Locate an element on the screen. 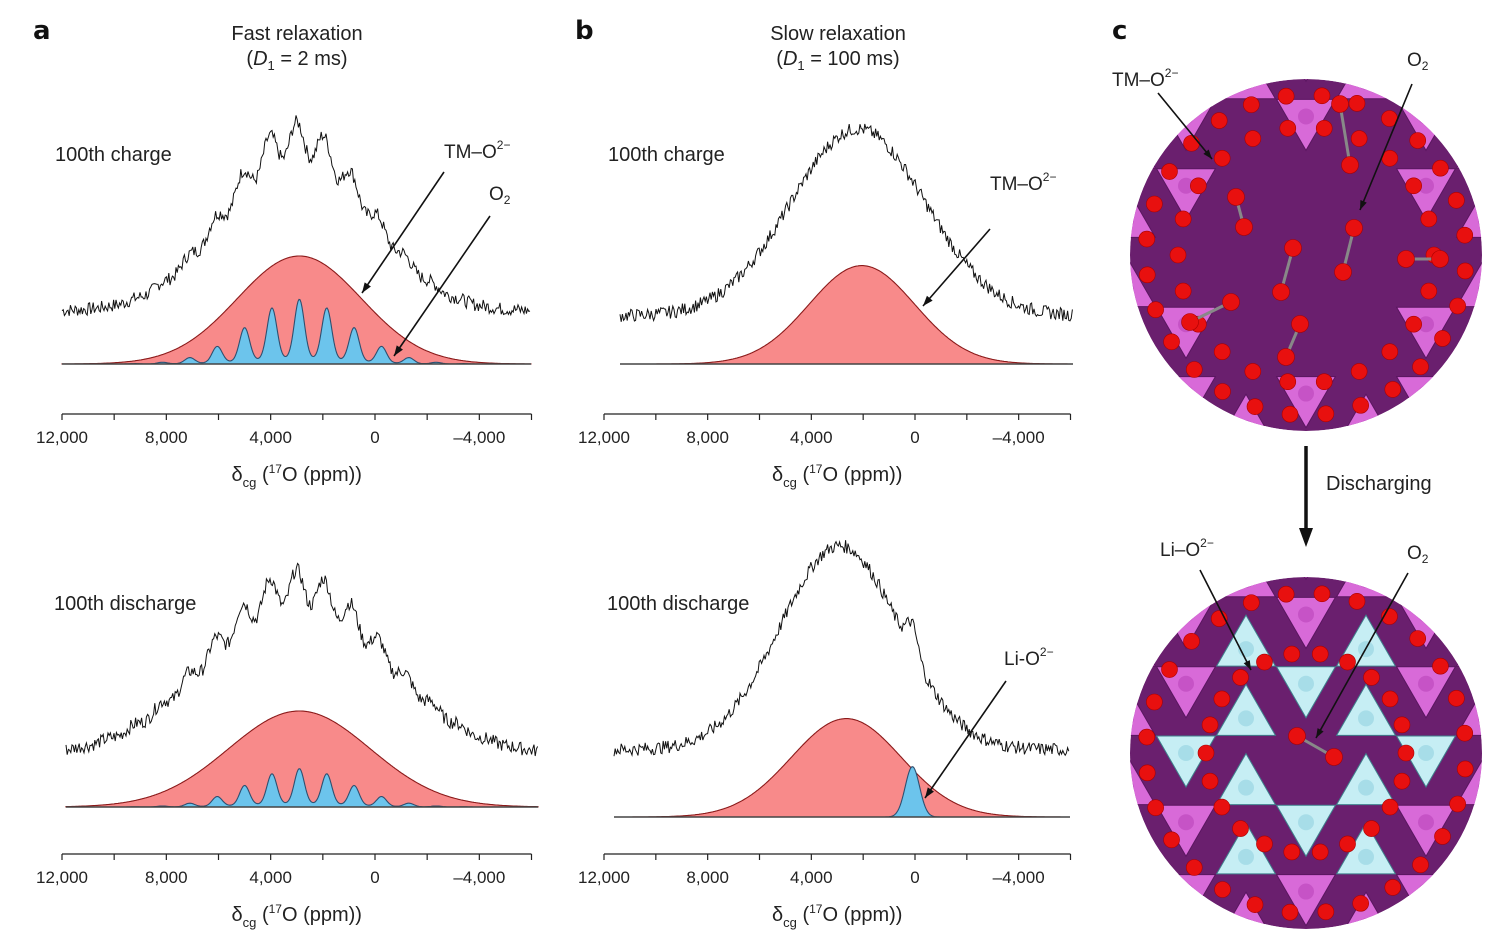 The height and width of the screenshot is (951, 1509). arrow-c-li-o2minus-head is located at coordinates (1247, 665).